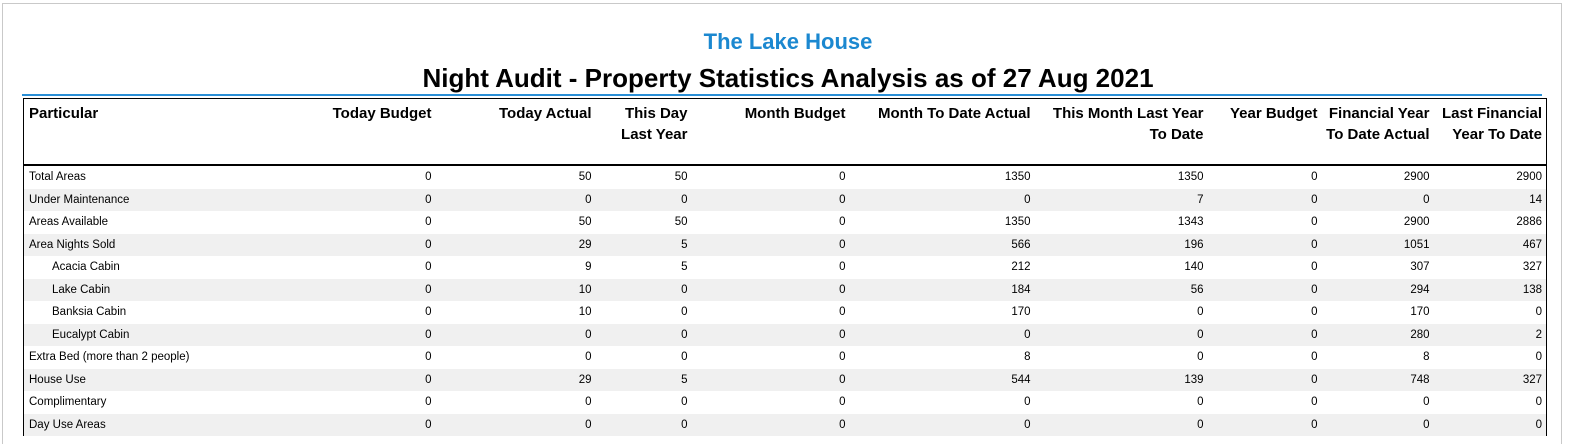 This screenshot has height=444, width=1576. What do you see at coordinates (785, 312) in the screenshot?
I see `table-row: Banksia Cabin 0 10 0 0 170 0 0 170 0` at bounding box center [785, 312].